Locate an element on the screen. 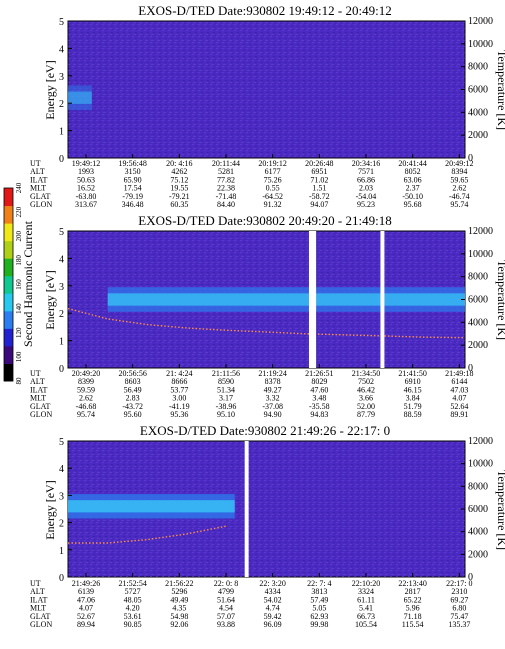  panel-2-ytick-label: 4 is located at coordinates (61, 259).